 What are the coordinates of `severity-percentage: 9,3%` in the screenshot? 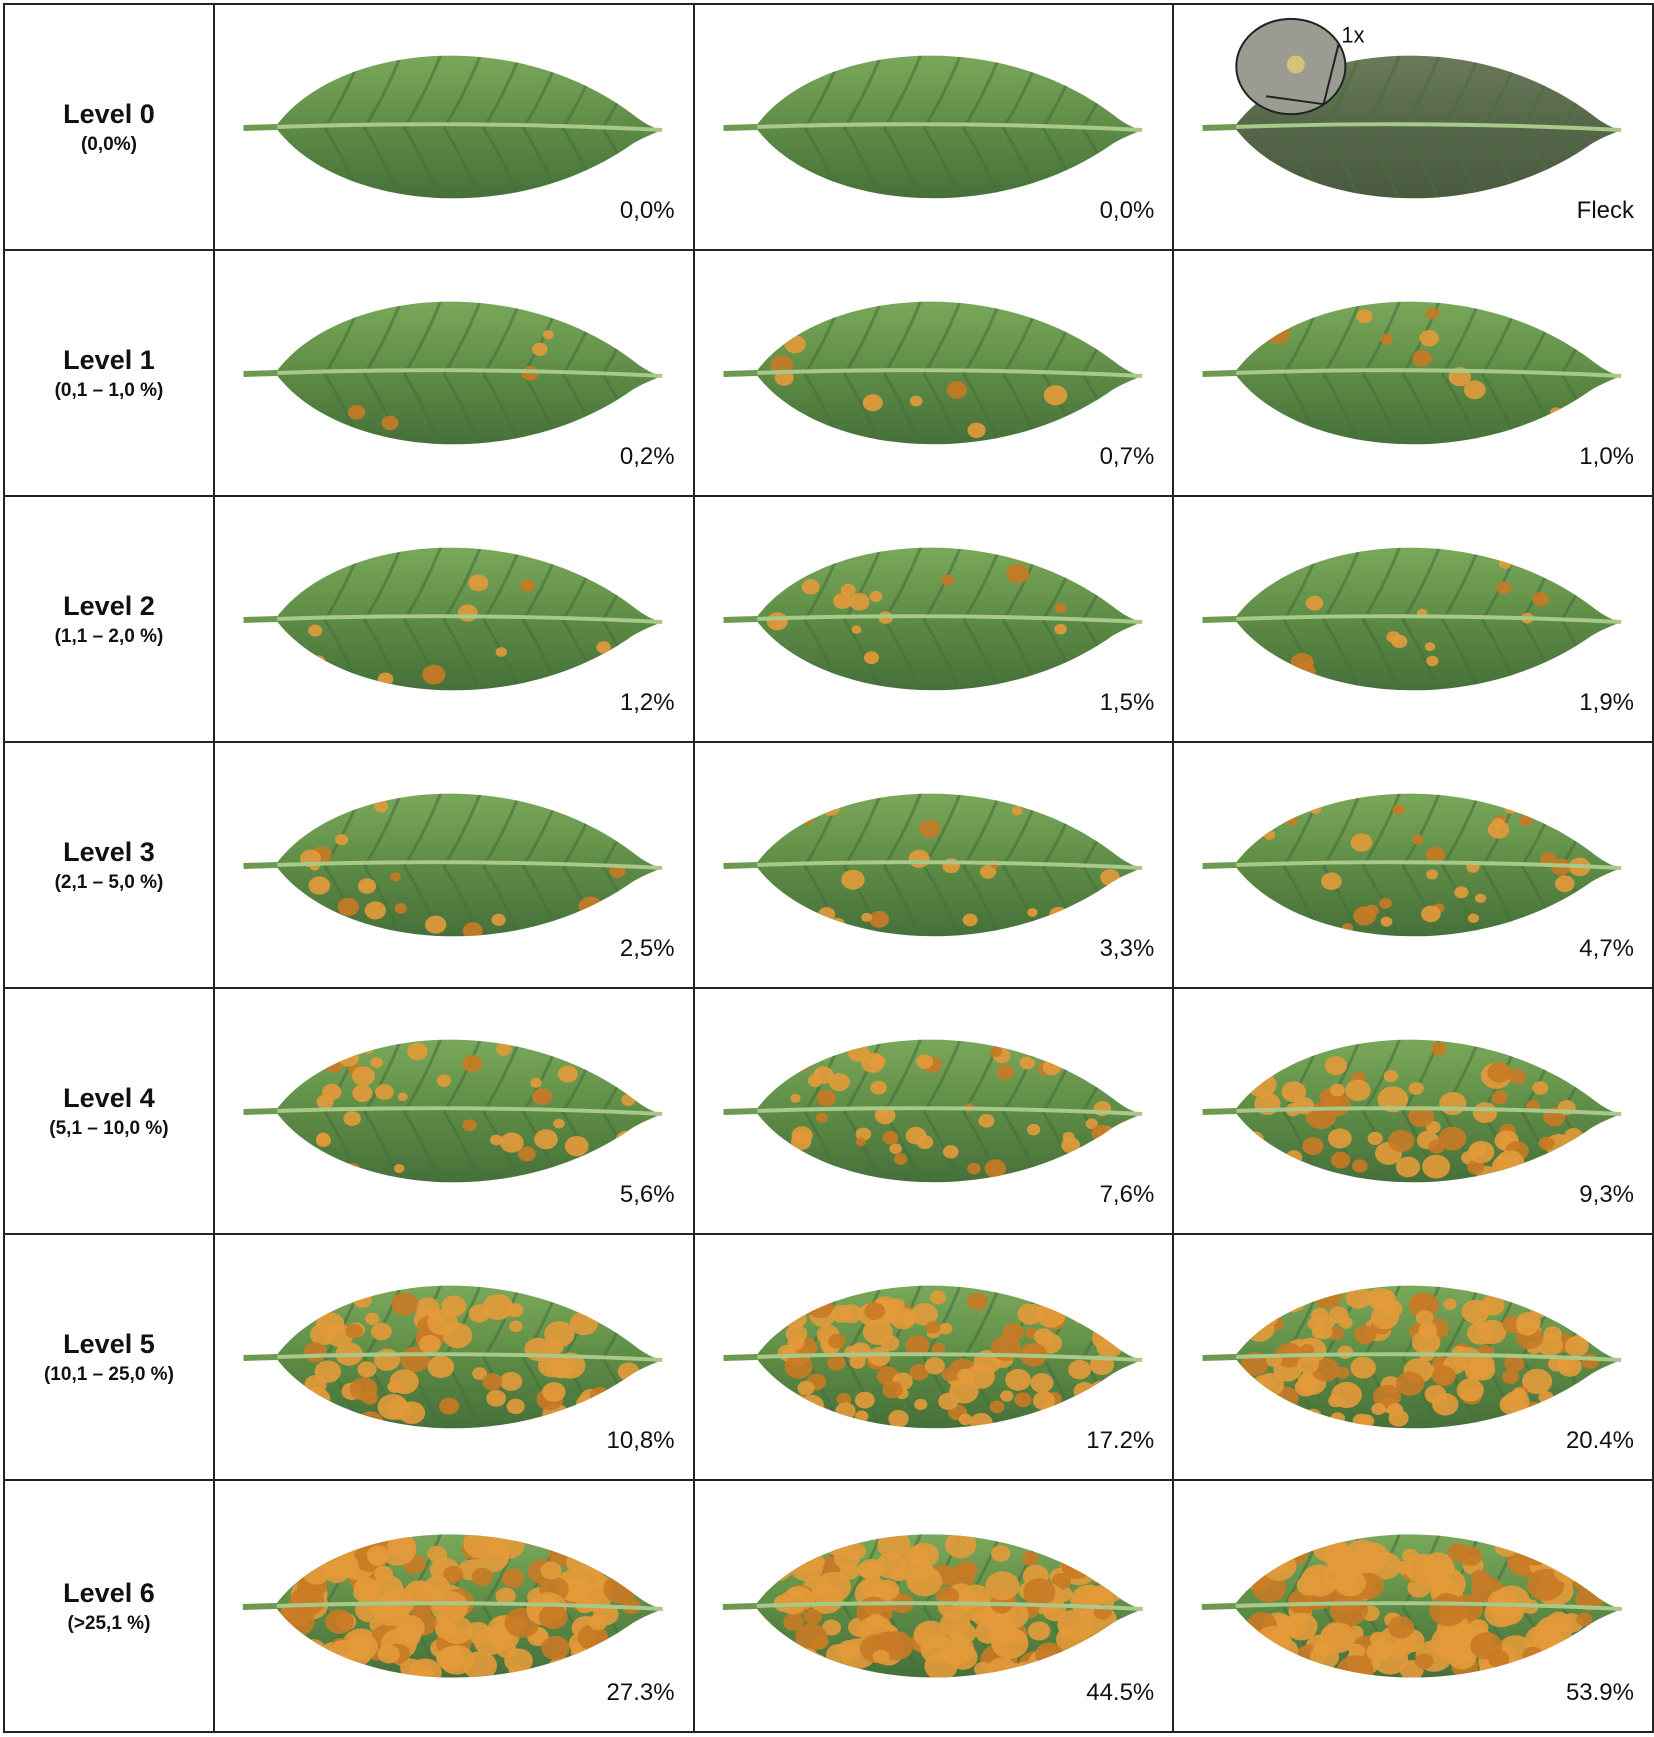 It's located at (1606, 1194).